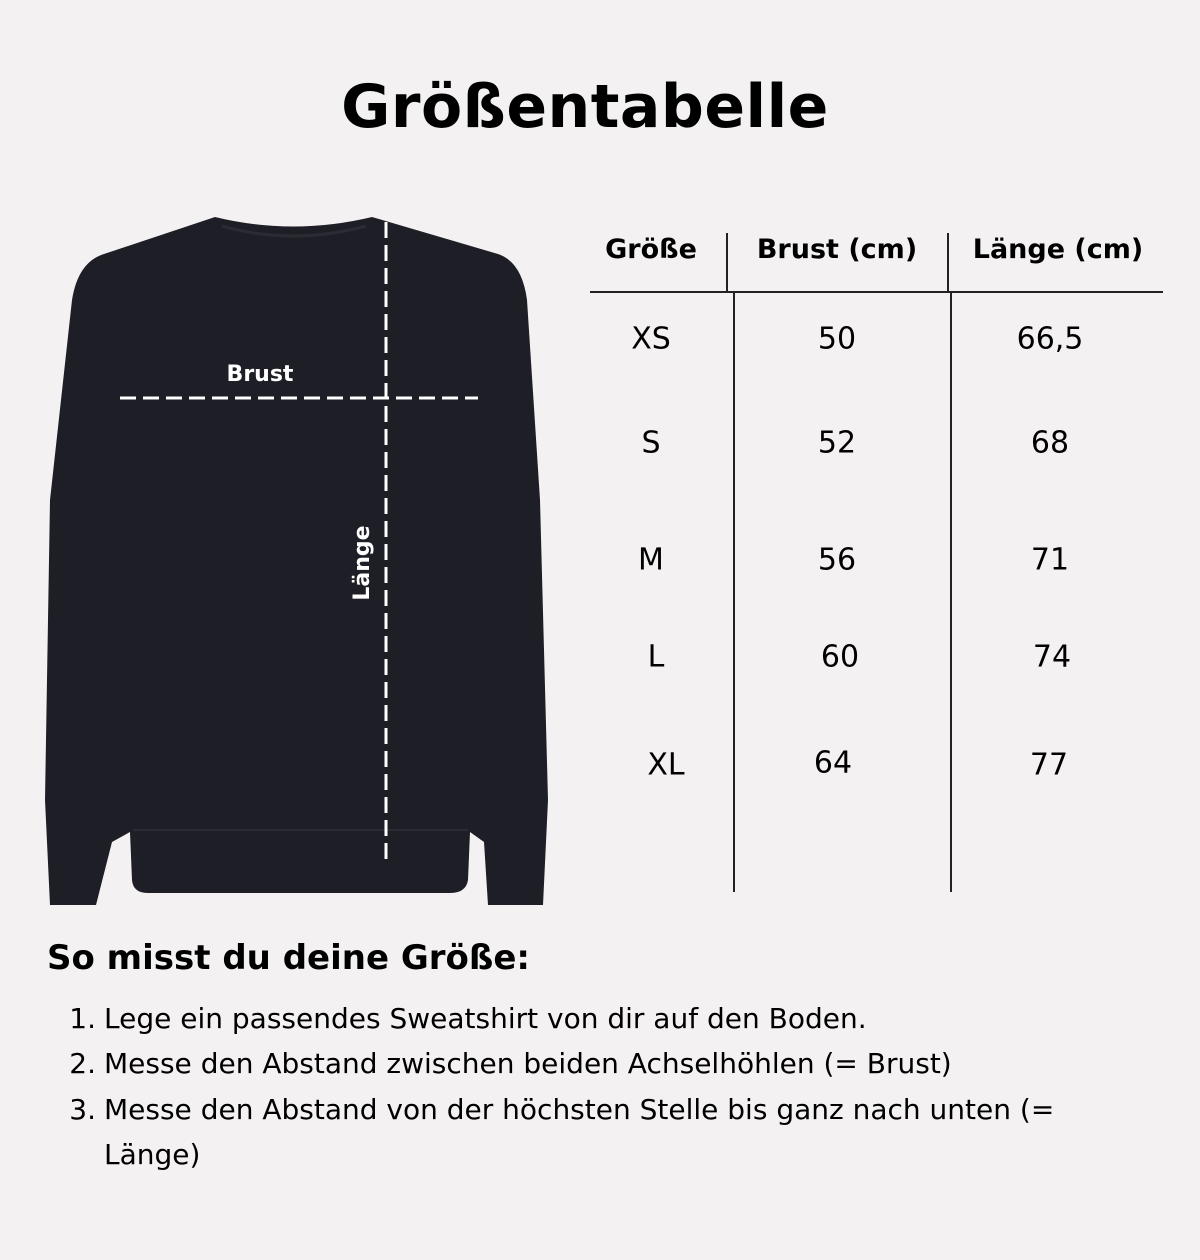 This screenshot has height=1260, width=1200. I want to click on step-number: 2., so click(82, 1063).